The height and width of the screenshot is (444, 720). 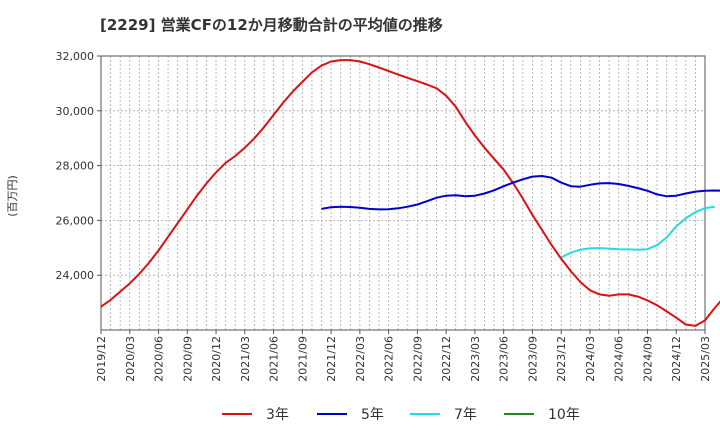 I want to click on series-line-5年, so click(x=521, y=192).